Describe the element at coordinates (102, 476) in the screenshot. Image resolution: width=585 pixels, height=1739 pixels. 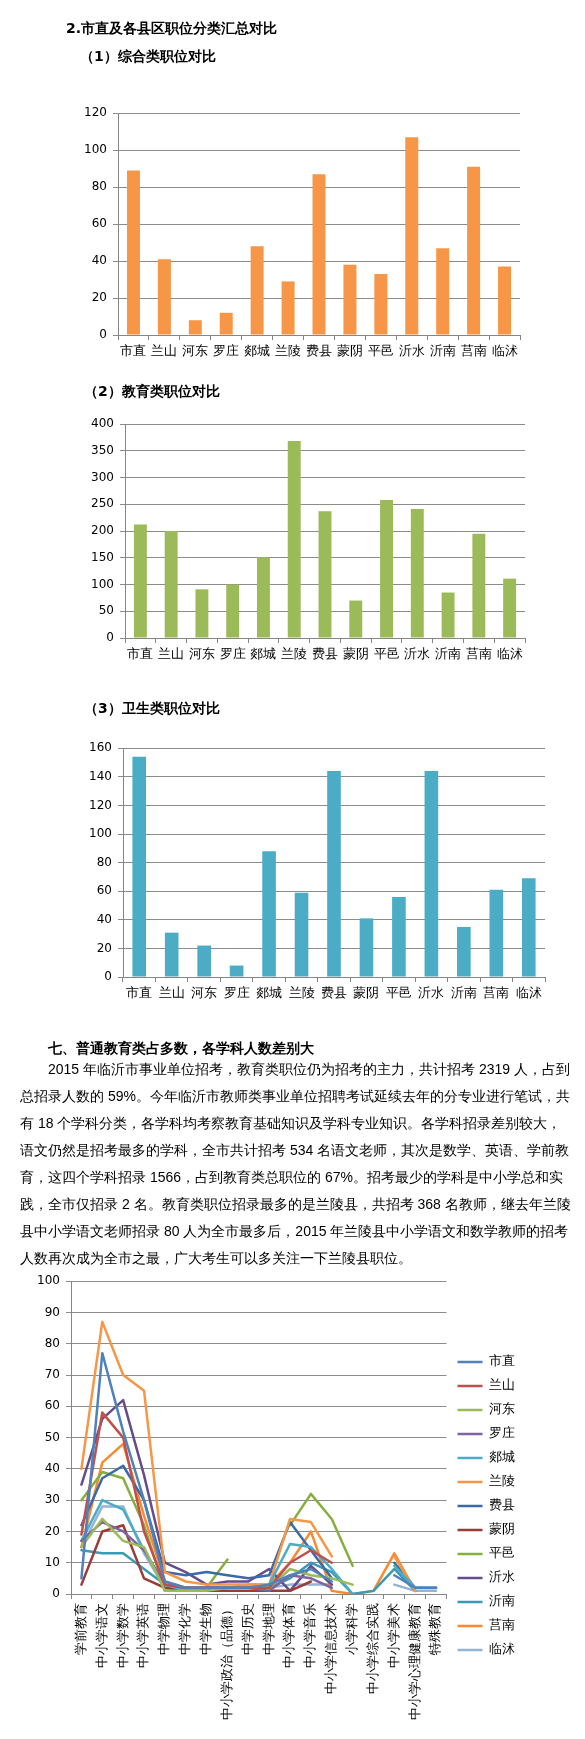
I see `y-tick-label: 300` at that location.